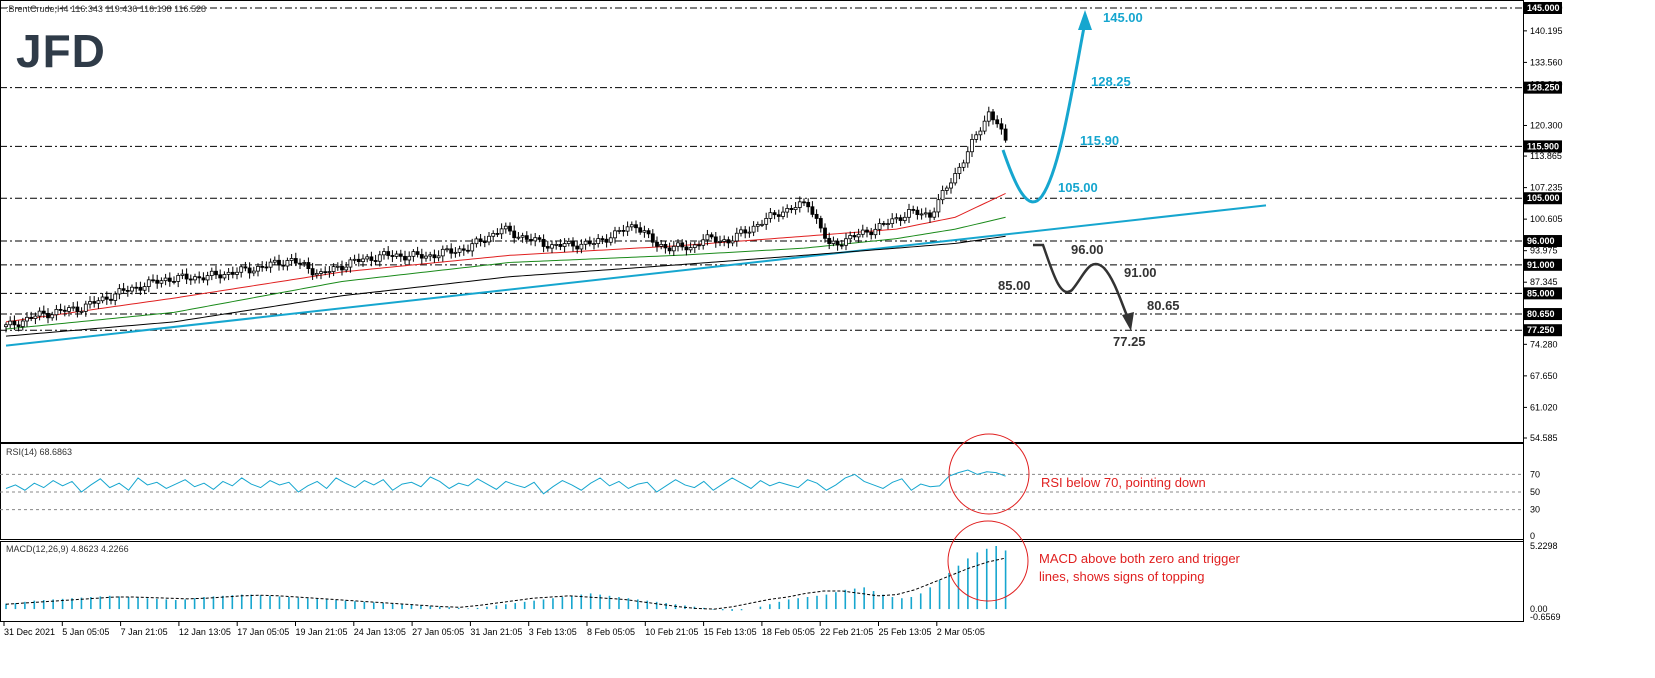 The height and width of the screenshot is (678, 1655). Describe the element at coordinates (263, 632) in the screenshot. I see `time-tick-label: 17 Jan 05:05` at that location.